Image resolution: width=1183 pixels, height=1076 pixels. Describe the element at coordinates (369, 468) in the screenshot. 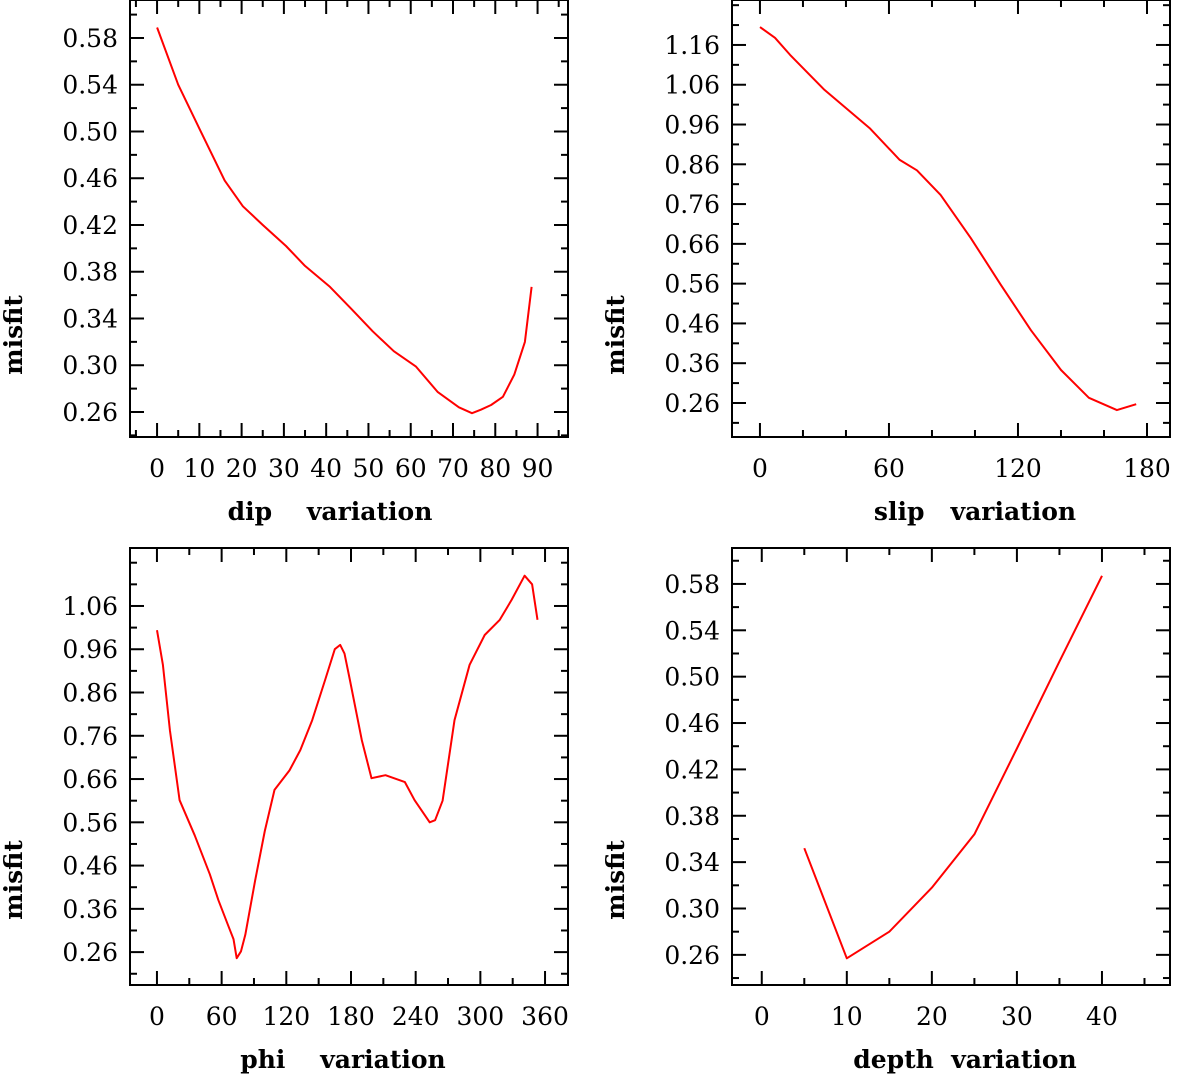

I see `x-tick-label: 50` at that location.